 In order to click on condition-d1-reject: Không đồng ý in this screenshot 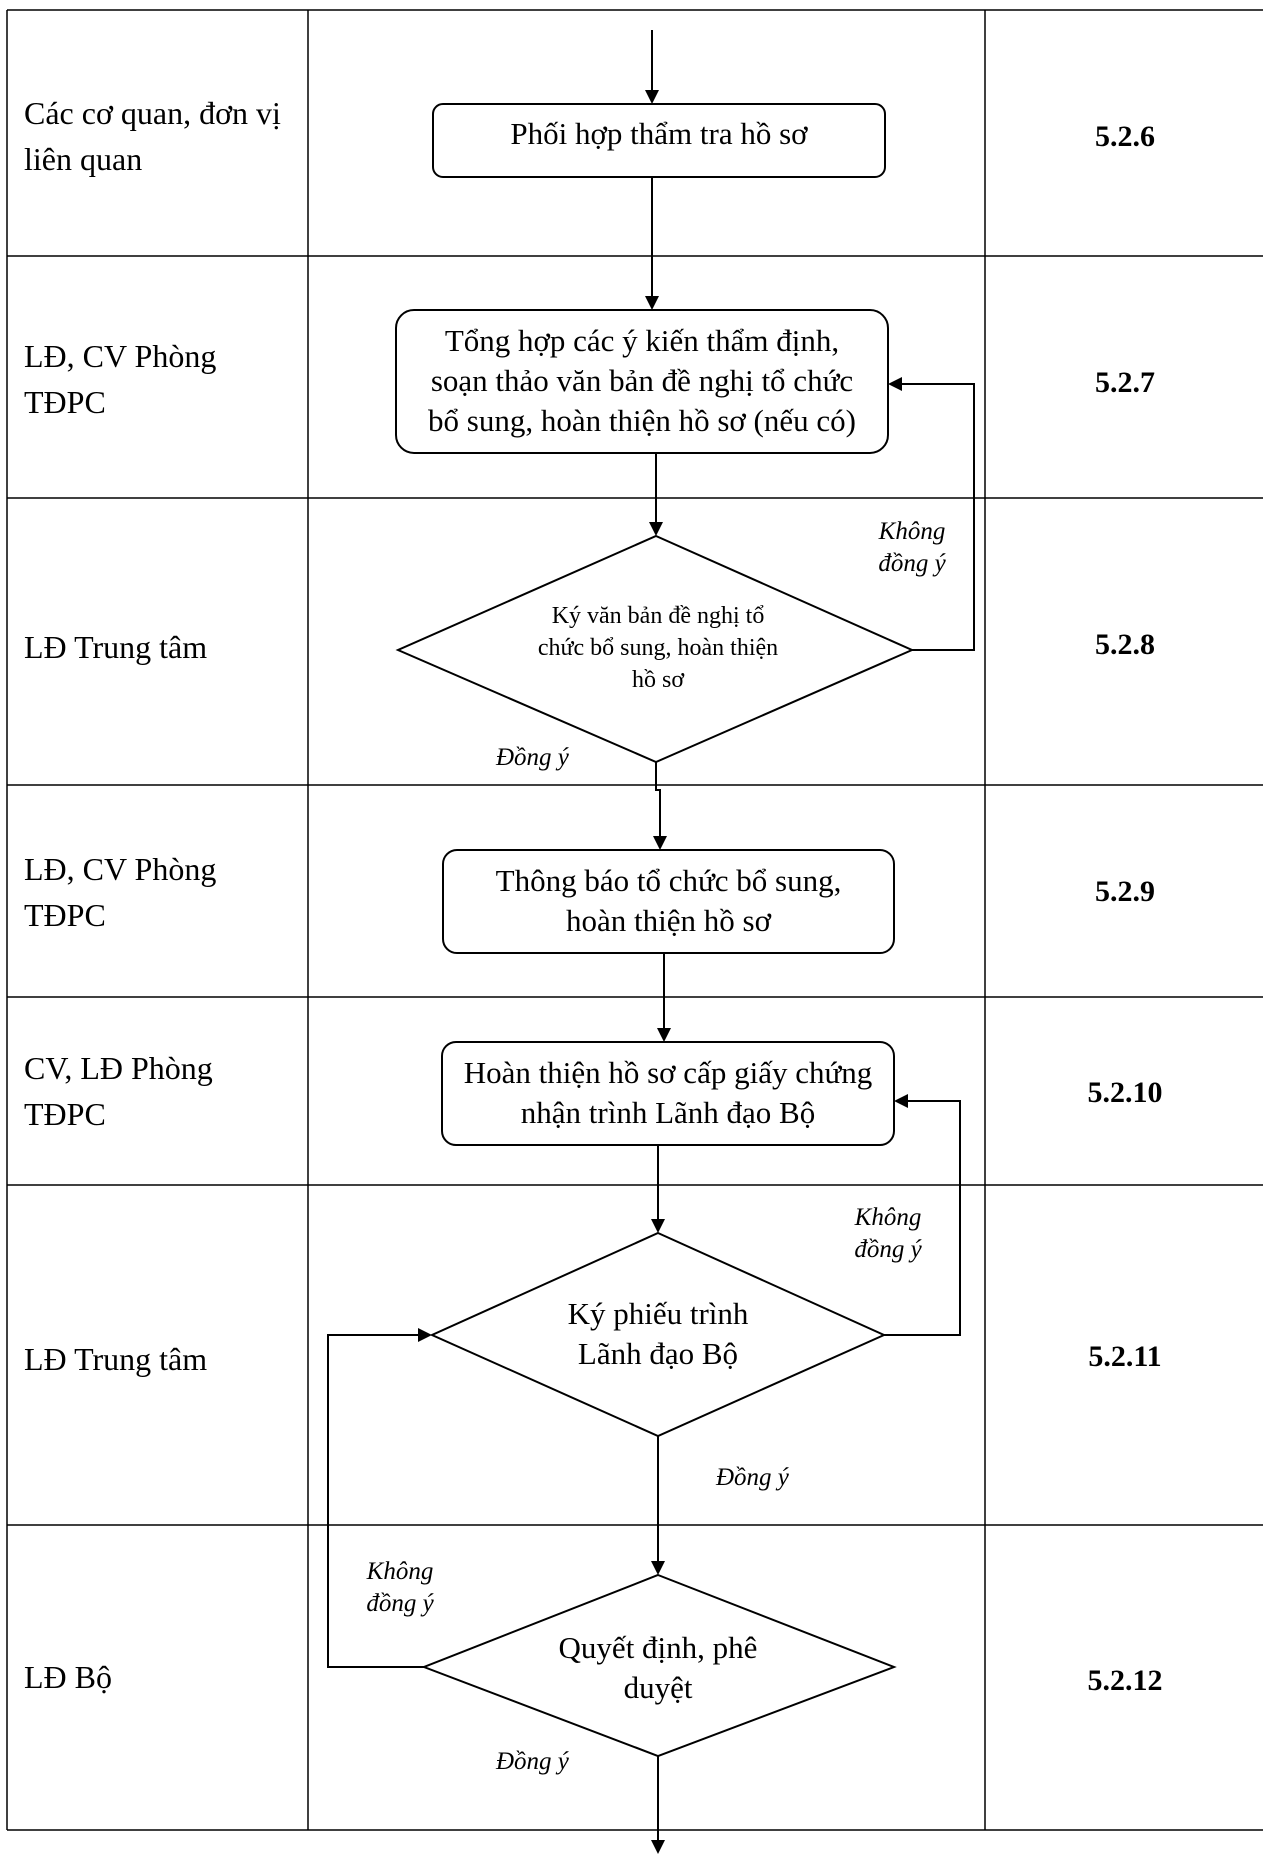, I will do `click(912, 547)`.